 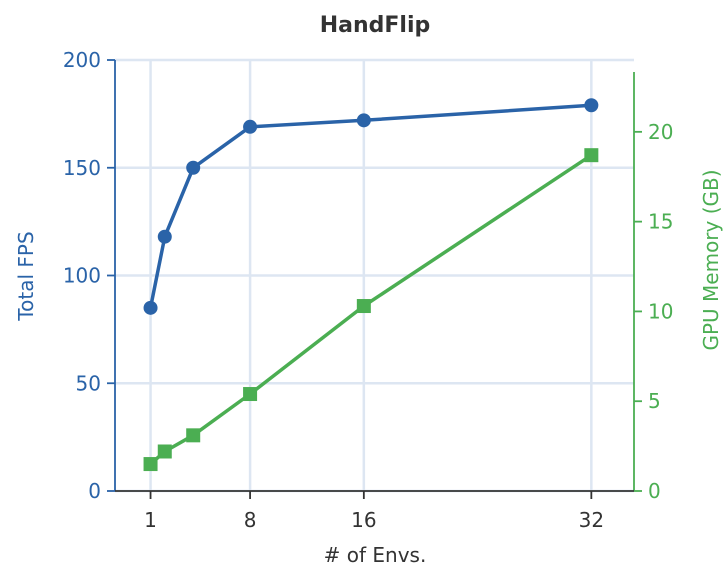 I want to click on right-tick-label: 10, so click(x=660, y=311).